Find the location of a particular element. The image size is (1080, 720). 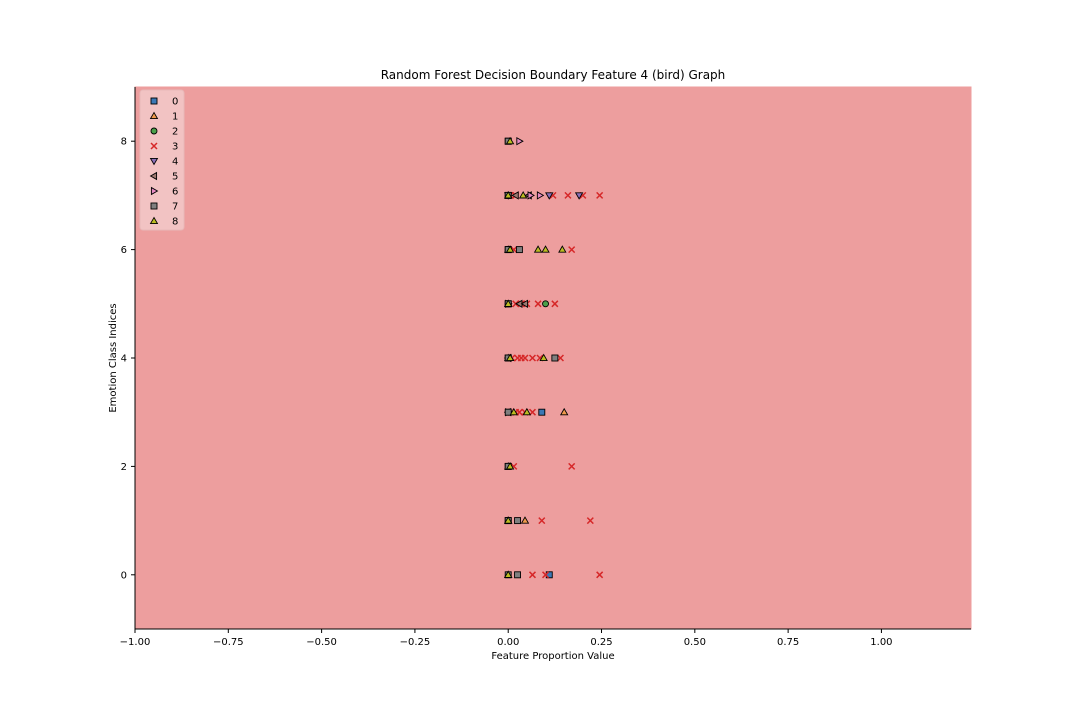

x-tick-label: −1.00 is located at coordinates (135, 642).